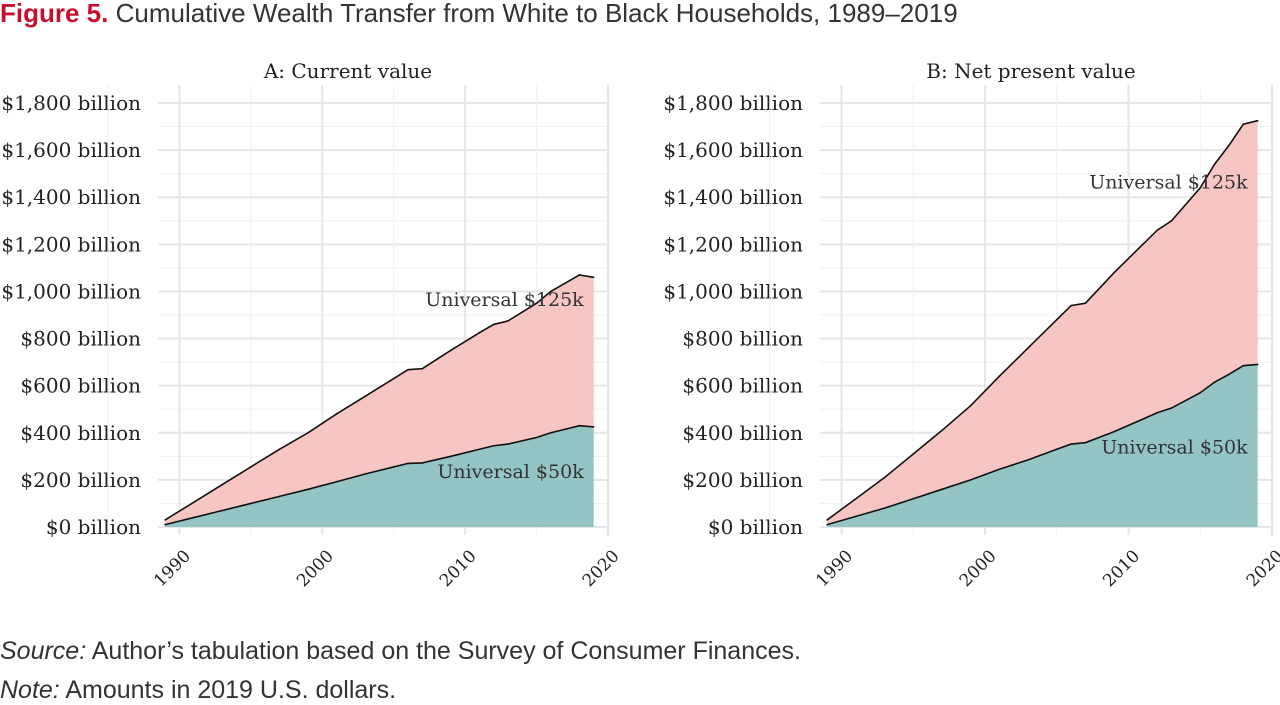 The height and width of the screenshot is (705, 1280). What do you see at coordinates (43, 651) in the screenshot?
I see `source-label: Source:` at bounding box center [43, 651].